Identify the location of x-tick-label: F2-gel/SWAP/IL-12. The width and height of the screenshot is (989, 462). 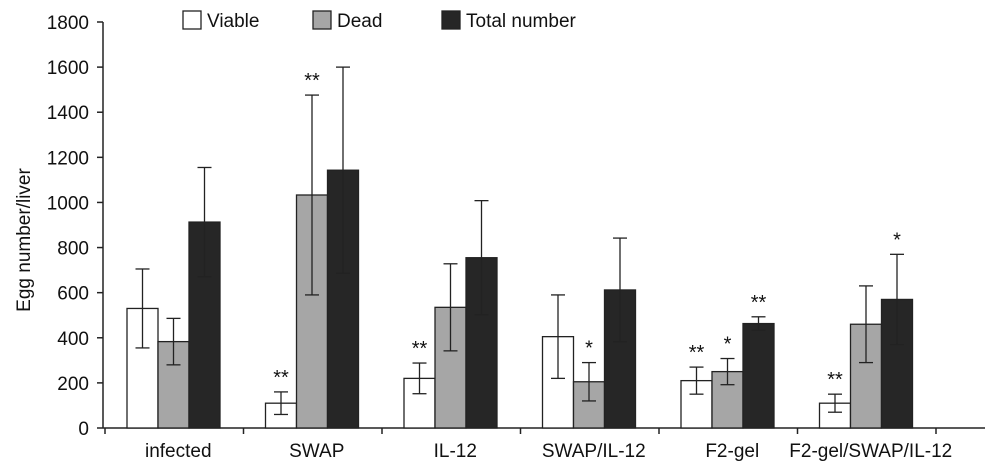
(870, 451).